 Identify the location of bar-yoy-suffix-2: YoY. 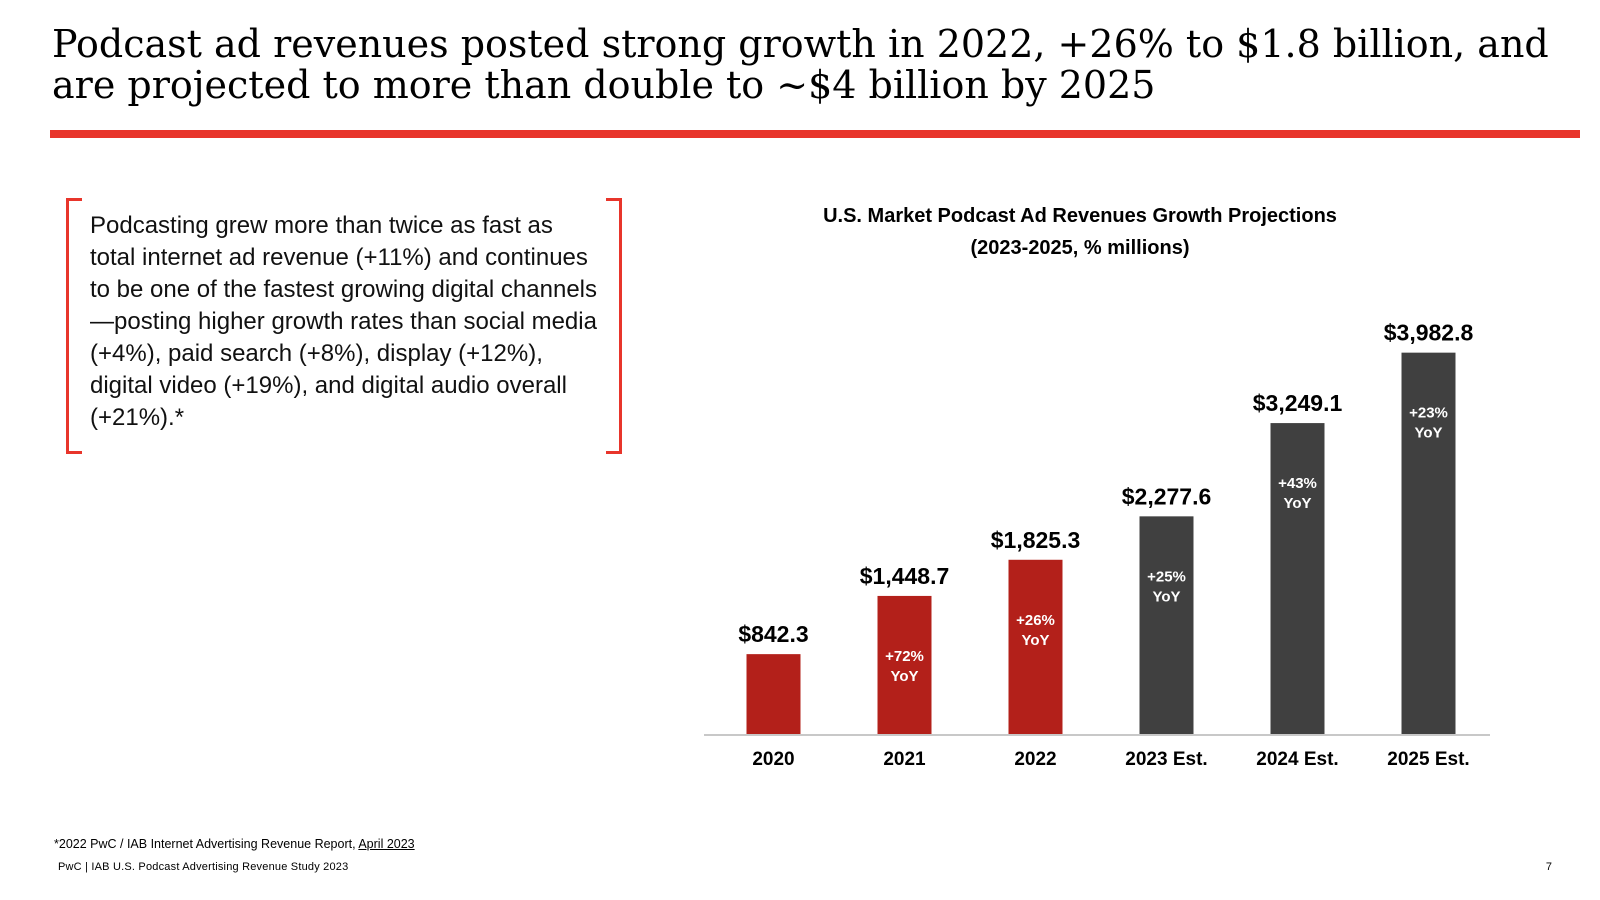
(1035, 640).